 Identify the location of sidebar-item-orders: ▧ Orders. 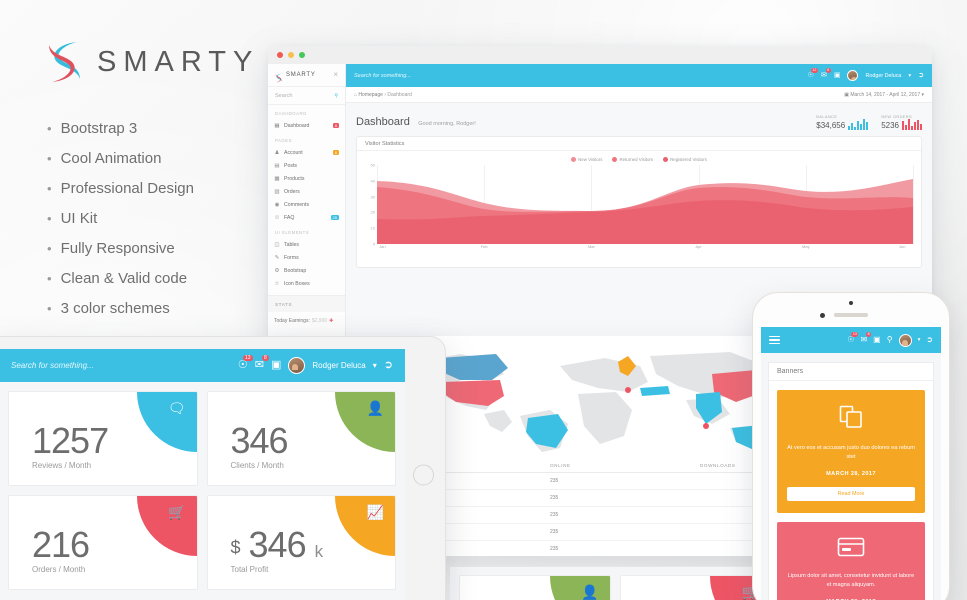
(306, 191).